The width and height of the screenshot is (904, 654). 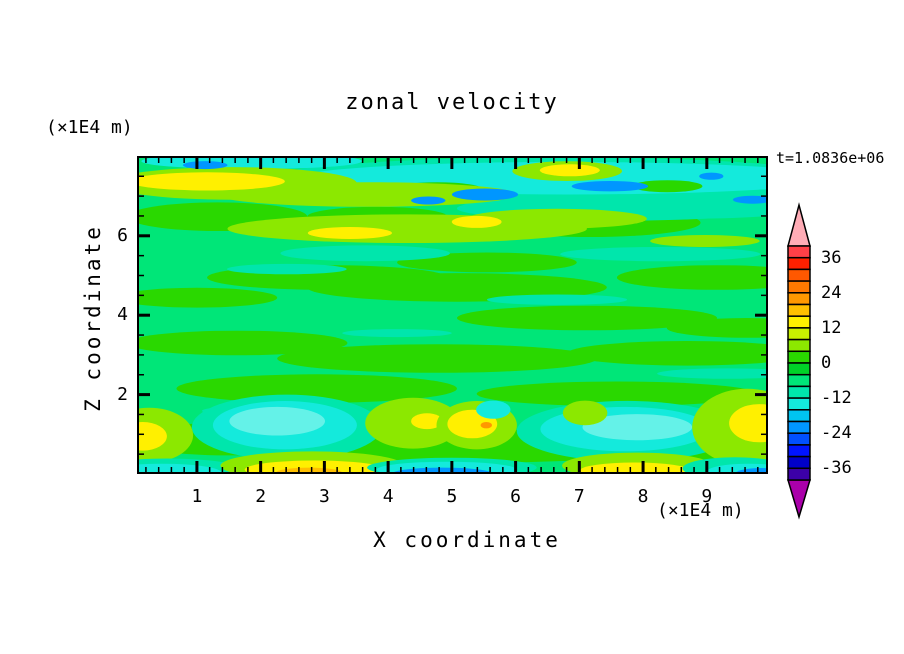 What do you see at coordinates (122, 315) in the screenshot?
I see `z-tick-label: 4` at bounding box center [122, 315].